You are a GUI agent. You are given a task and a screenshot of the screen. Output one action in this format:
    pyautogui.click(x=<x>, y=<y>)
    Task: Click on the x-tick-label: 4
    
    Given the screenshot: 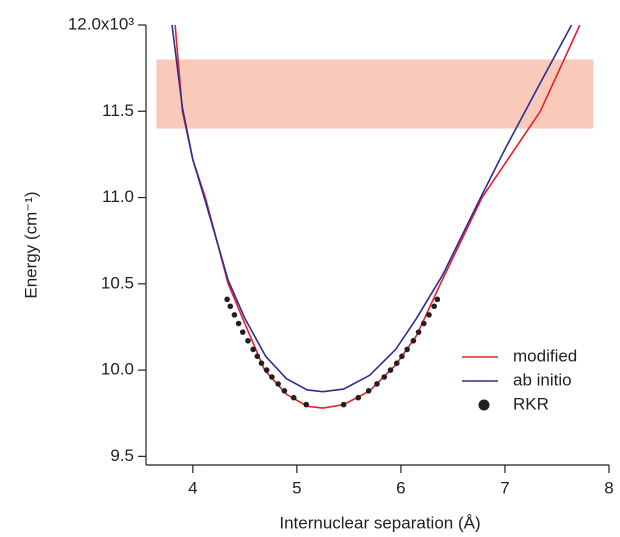 What is the action you would take?
    pyautogui.click(x=192, y=487)
    